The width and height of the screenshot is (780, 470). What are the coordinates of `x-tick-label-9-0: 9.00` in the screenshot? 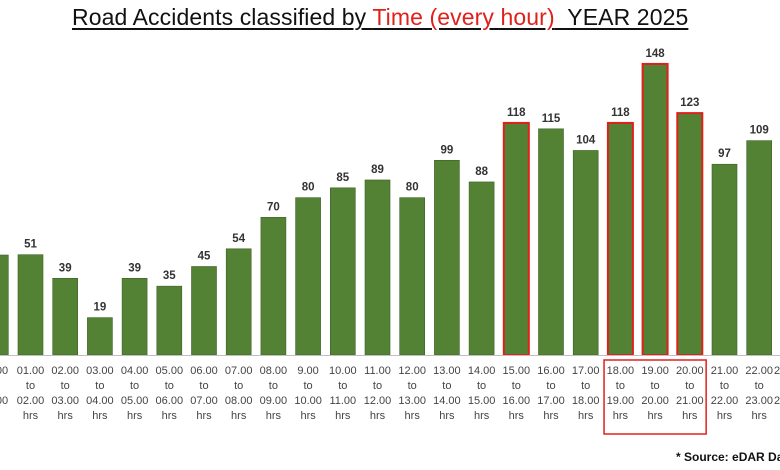 It's located at (307, 371).